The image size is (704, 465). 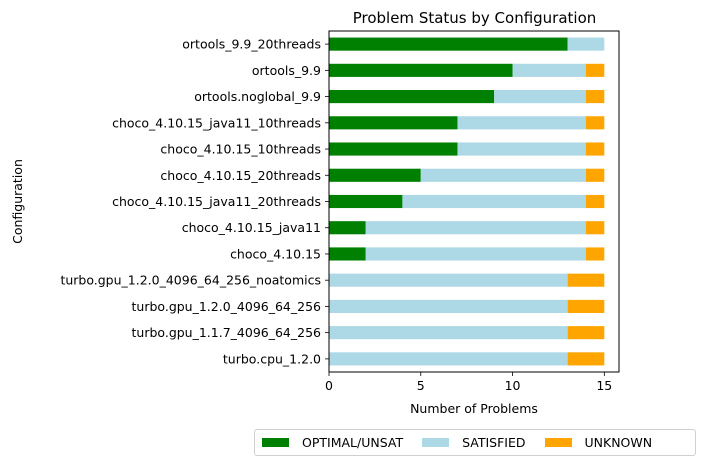 What do you see at coordinates (521, 123) in the screenshot?
I see `bar-satisfied-choco-4-10-15-java11-10threads` at bounding box center [521, 123].